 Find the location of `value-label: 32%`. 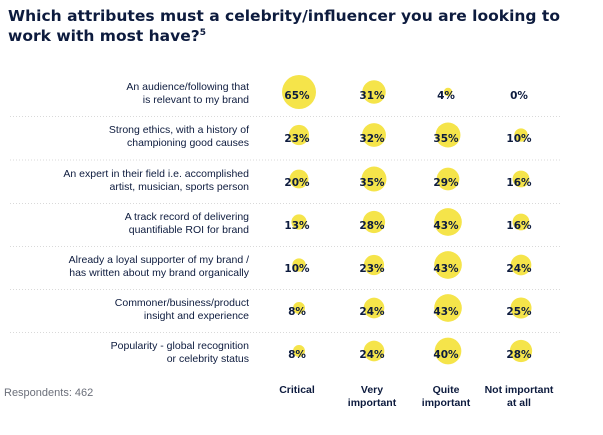

value-label: 32% is located at coordinates (372, 139).